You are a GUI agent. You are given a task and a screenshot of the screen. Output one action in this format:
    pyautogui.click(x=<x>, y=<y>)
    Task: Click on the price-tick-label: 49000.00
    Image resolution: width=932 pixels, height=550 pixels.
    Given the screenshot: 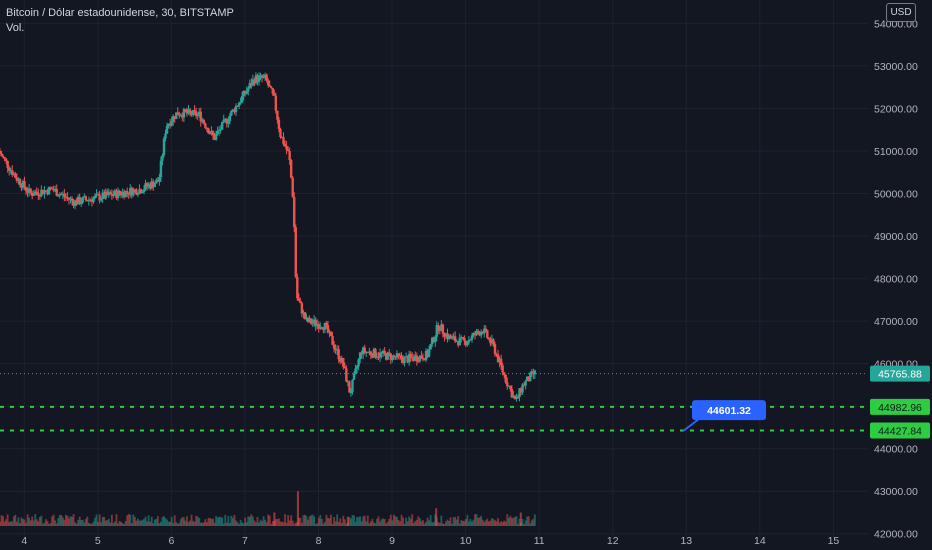 What is the action you would take?
    pyautogui.click(x=896, y=237)
    